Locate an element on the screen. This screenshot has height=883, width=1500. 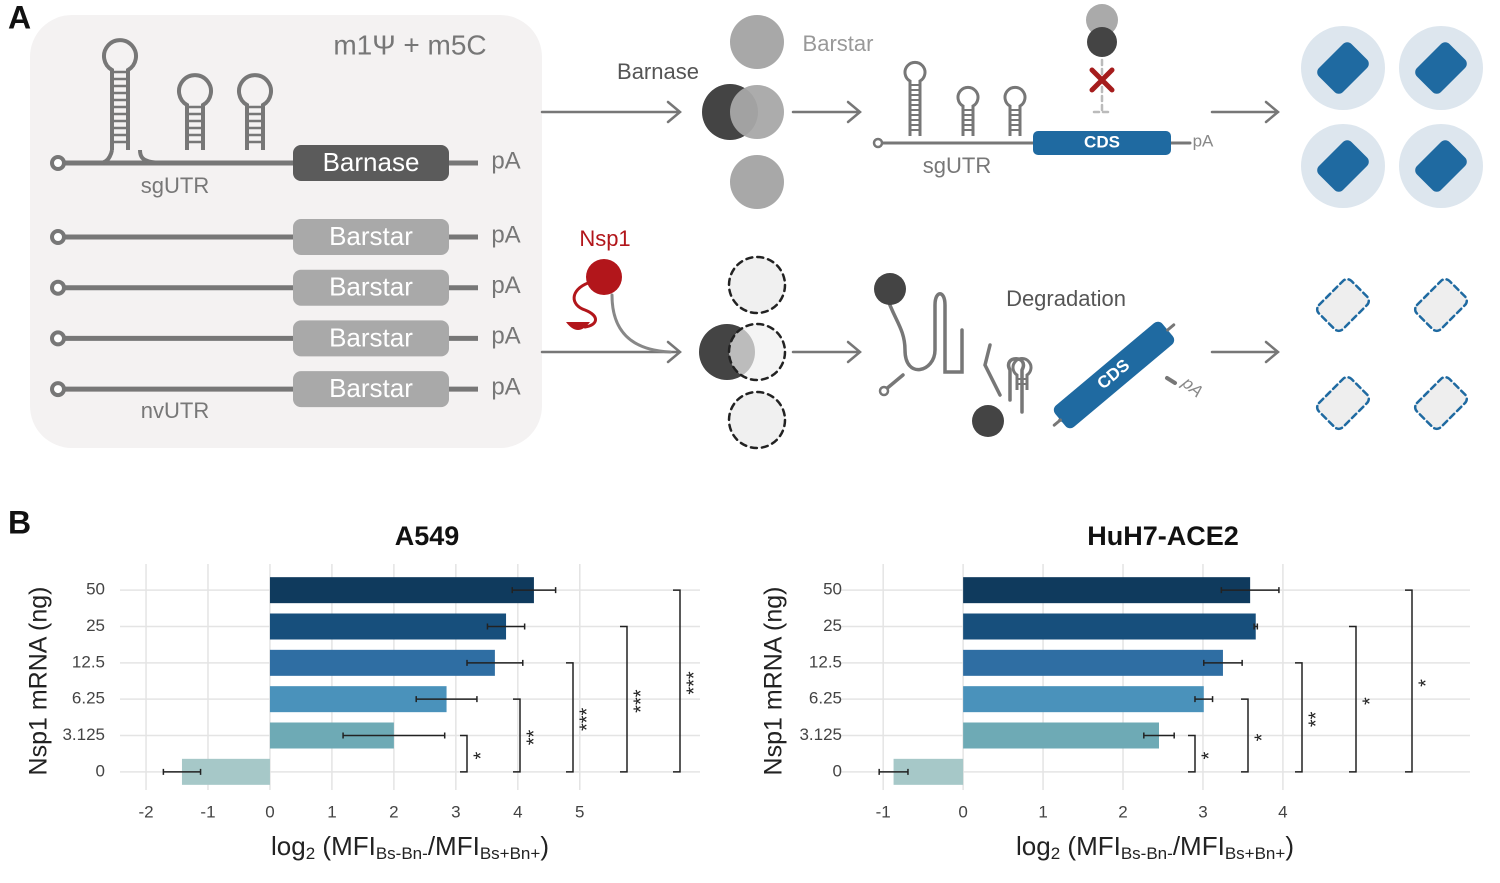
inhibition is located at coordinates (1102, 86).